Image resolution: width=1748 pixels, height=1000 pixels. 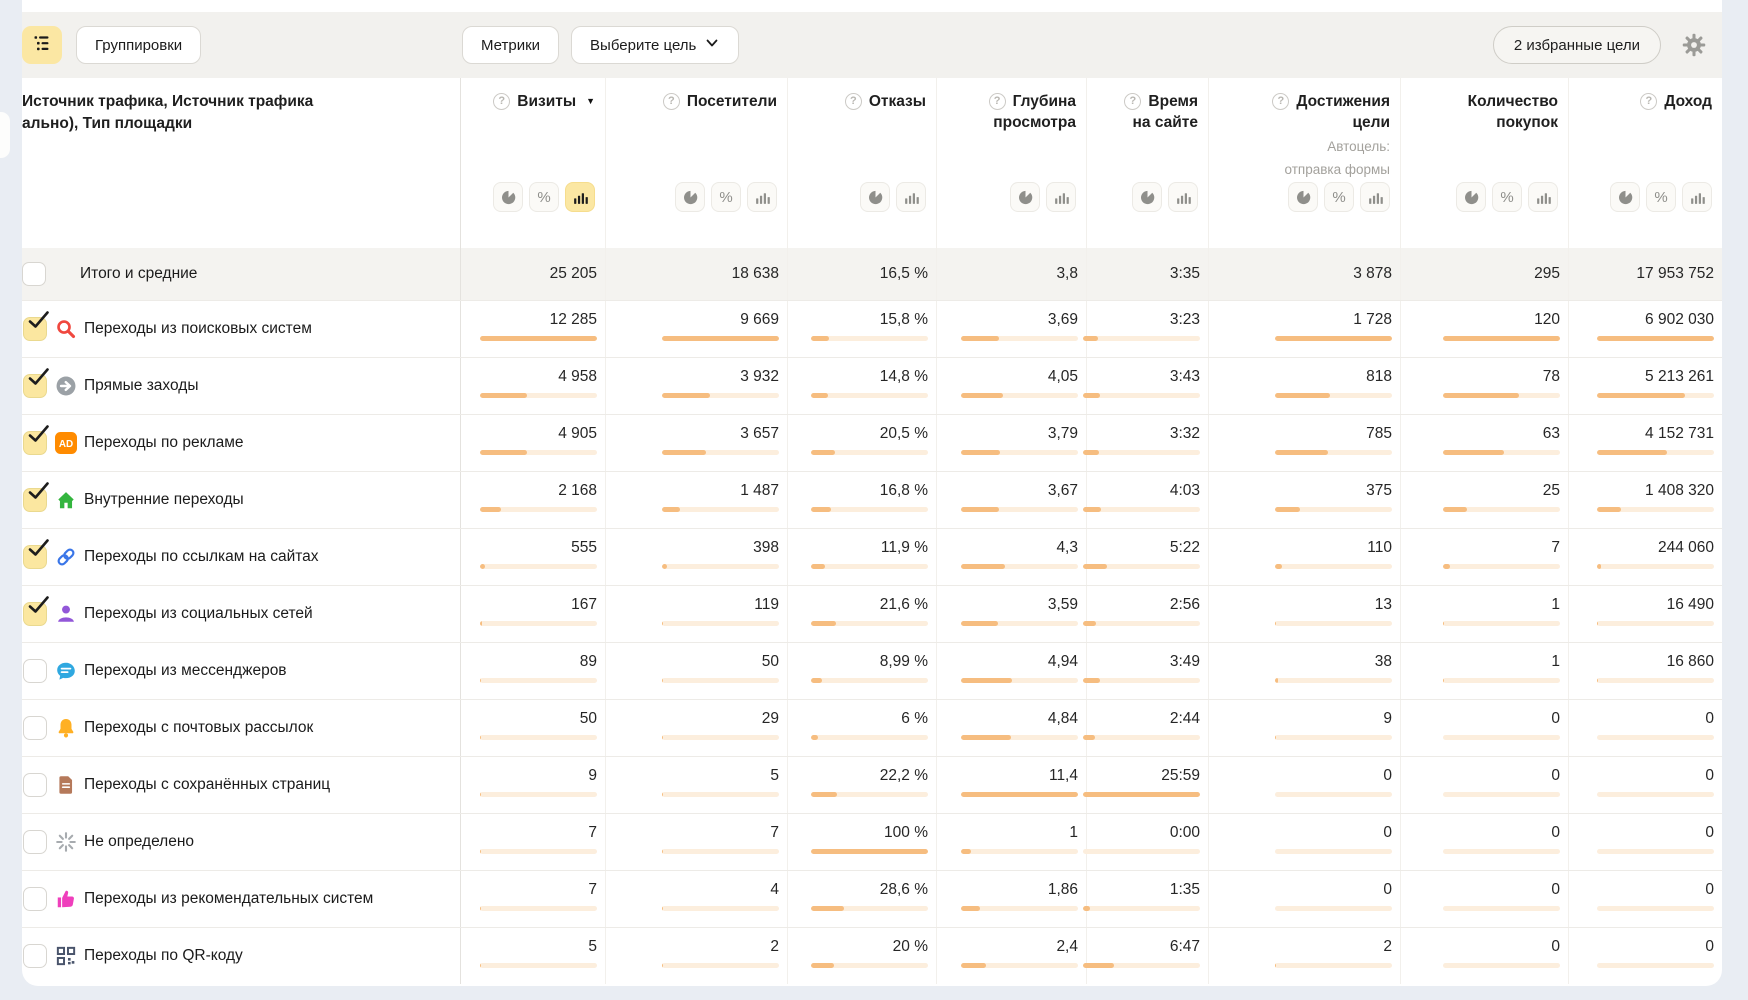 I want to click on choose-goal-button: Выберите цель, so click(x=655, y=45).